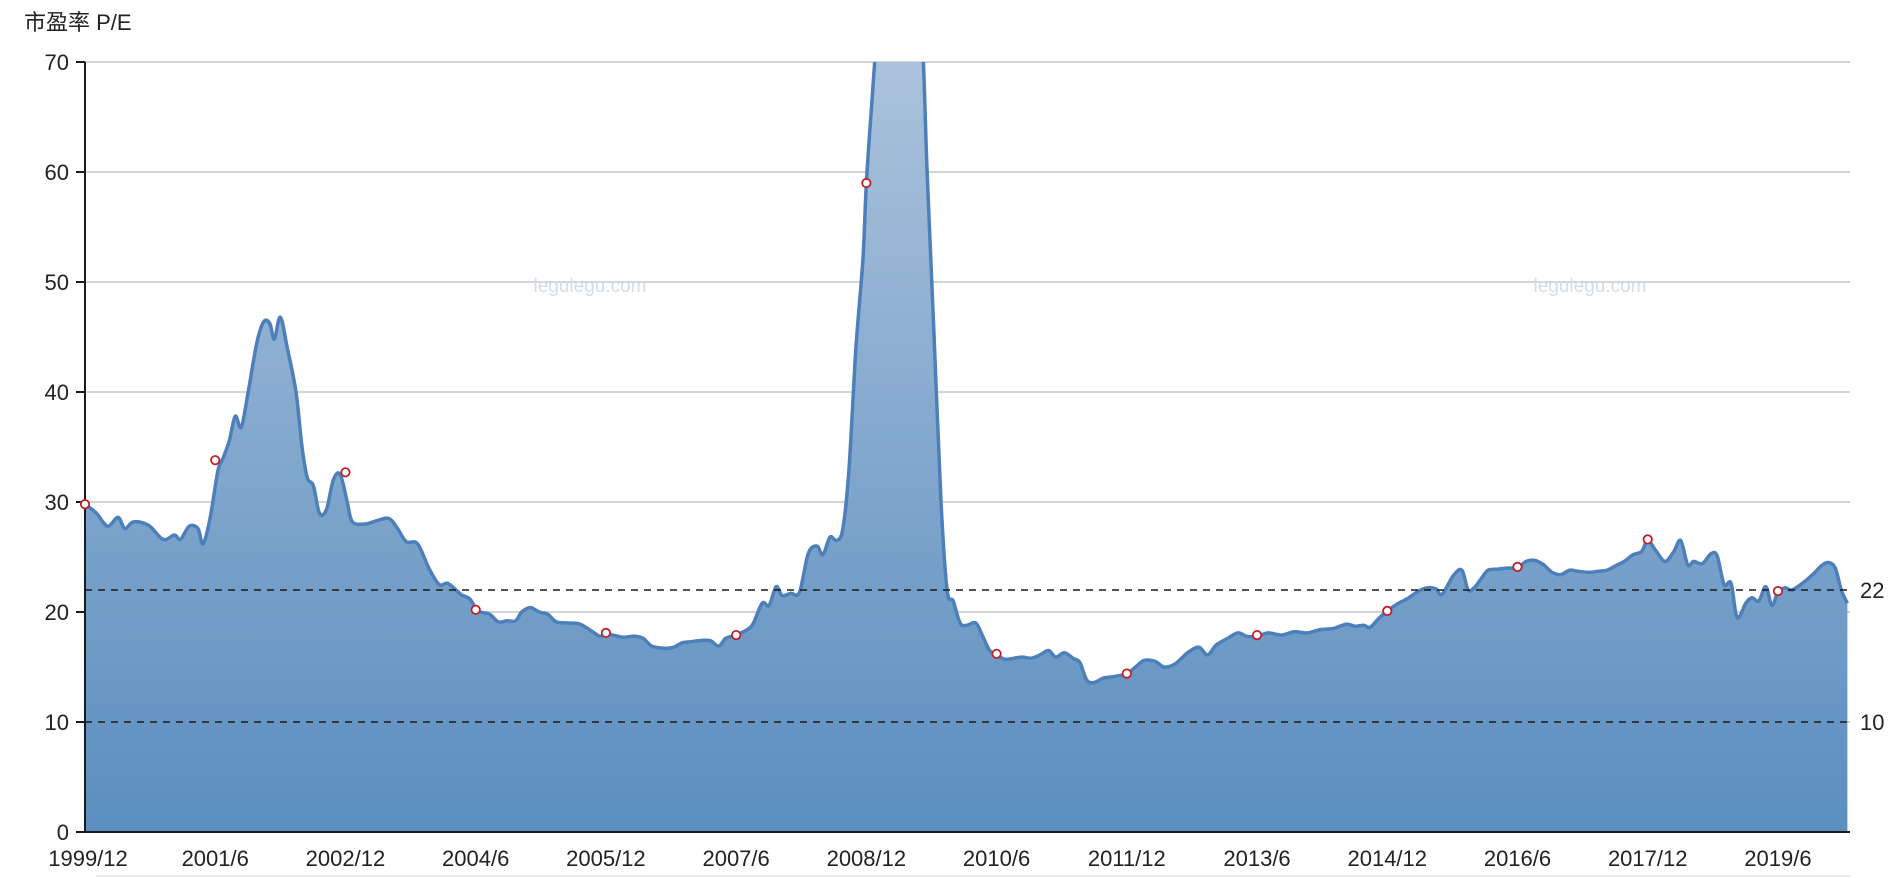  I want to click on y-tick-label-30: 30, so click(57, 502).